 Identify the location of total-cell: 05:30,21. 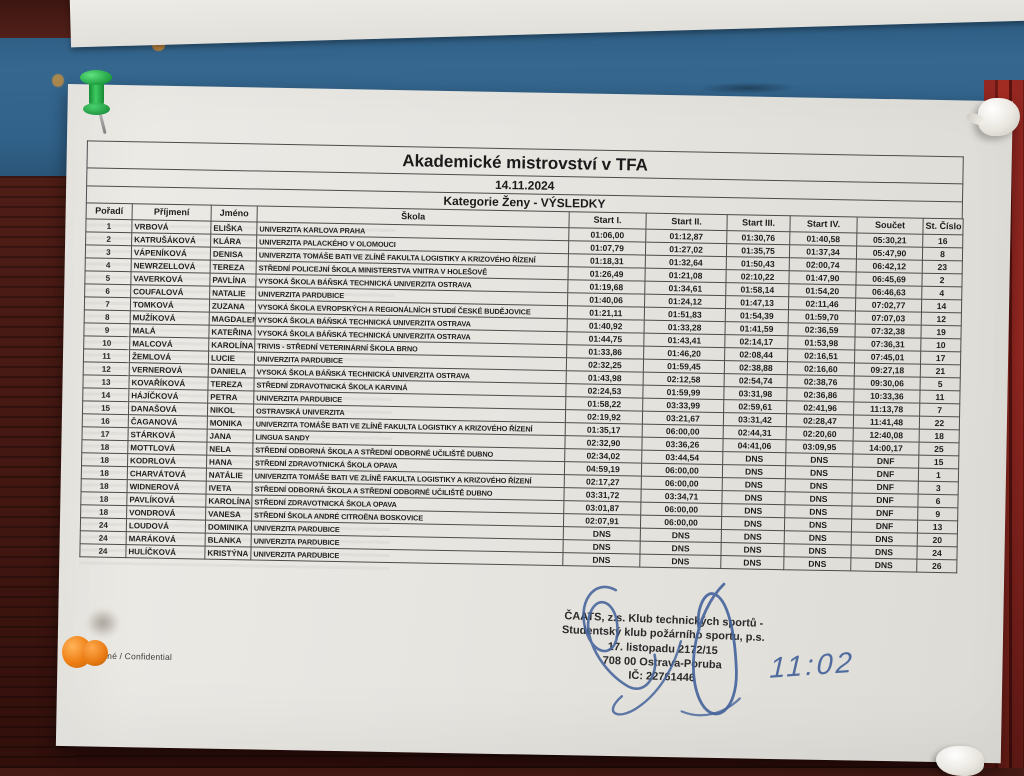
(889, 240).